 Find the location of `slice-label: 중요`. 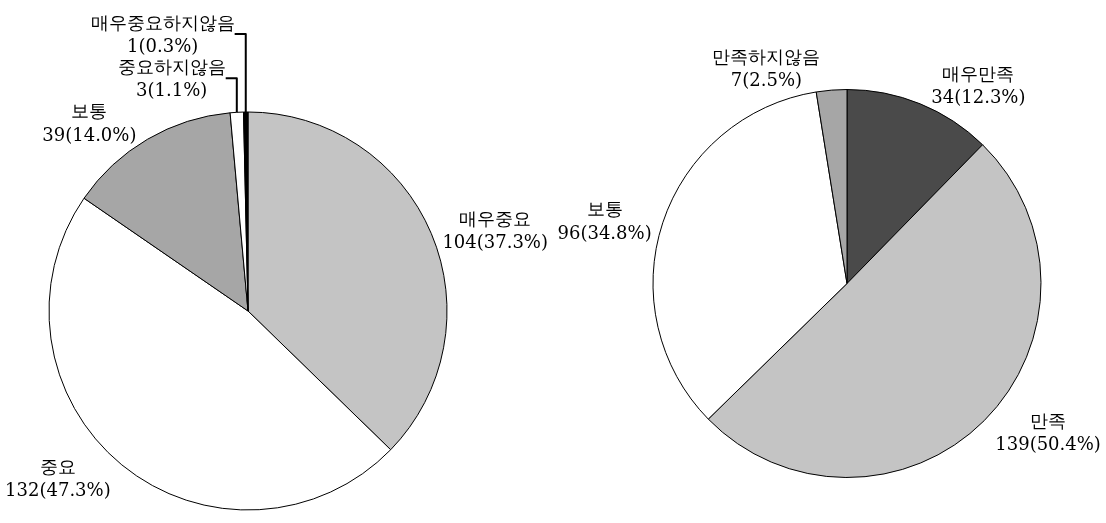

slice-label: 중요 is located at coordinates (57, 466).